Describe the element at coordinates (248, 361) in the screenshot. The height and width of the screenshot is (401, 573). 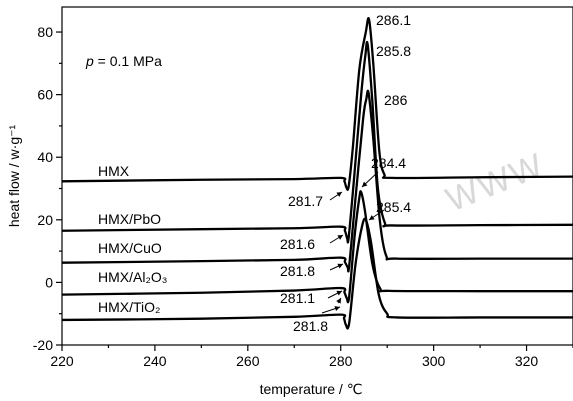
I see `x-tick-label: 260` at that location.